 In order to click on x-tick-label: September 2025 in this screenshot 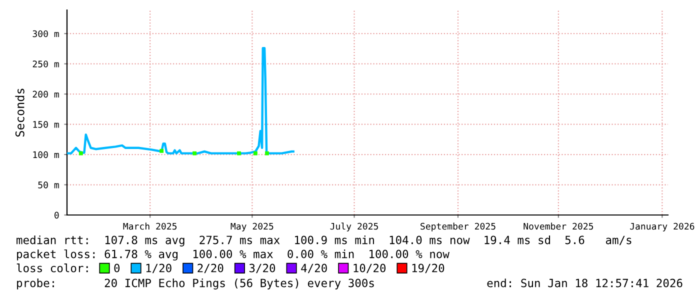, I will do `click(458, 227)`.